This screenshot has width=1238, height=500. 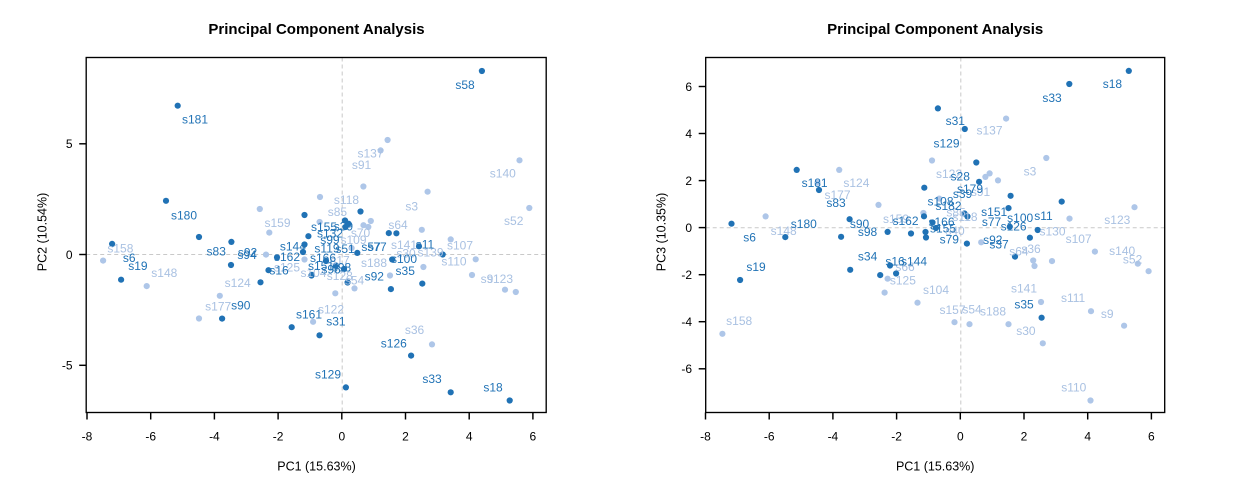 I want to click on svg-text: s141, so click(x=1024, y=289).